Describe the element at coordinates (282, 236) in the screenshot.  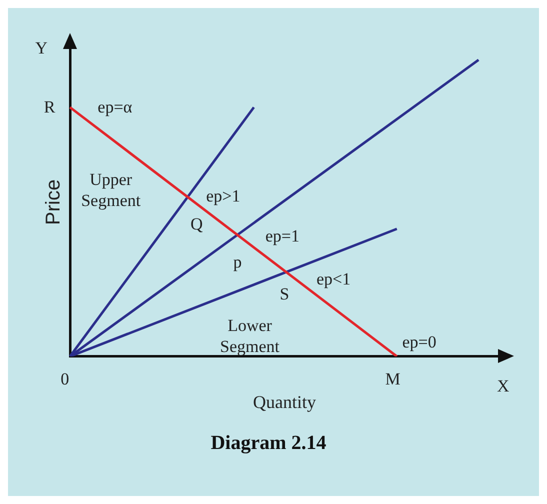
I see `annotation: ep=1` at that location.